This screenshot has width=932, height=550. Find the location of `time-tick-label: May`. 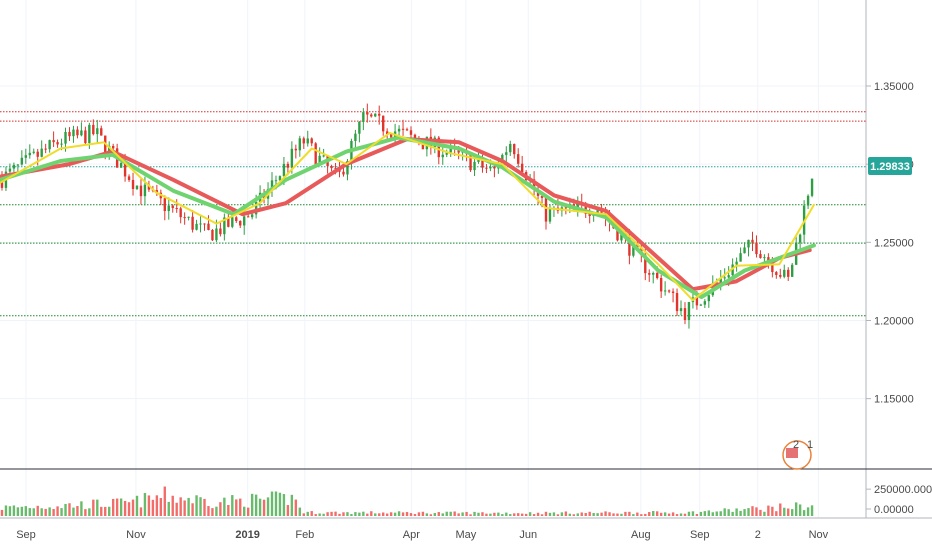

time-tick-label: May is located at coordinates (466, 535).